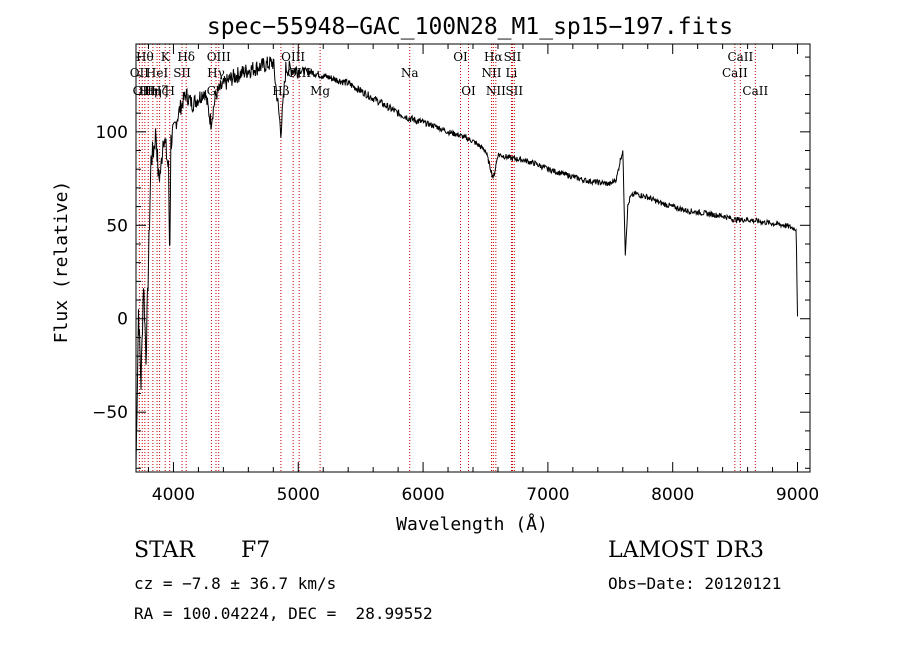 The width and height of the screenshot is (900, 649). Describe the element at coordinates (472, 524) in the screenshot. I see `x-axis-label: Wavelength (Å)` at that location.